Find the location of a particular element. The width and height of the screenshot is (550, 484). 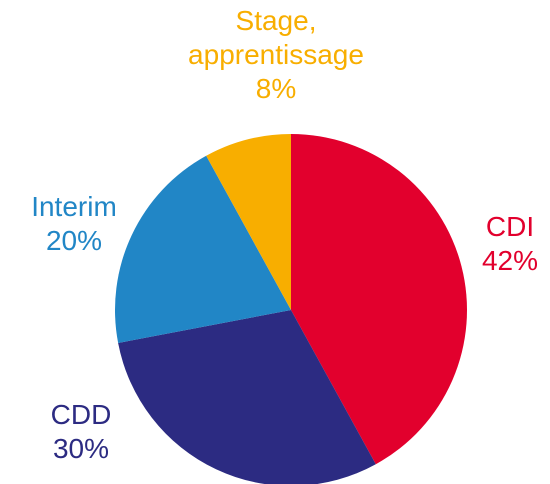

slice-label-cdi-value: 42% is located at coordinates (510, 260).